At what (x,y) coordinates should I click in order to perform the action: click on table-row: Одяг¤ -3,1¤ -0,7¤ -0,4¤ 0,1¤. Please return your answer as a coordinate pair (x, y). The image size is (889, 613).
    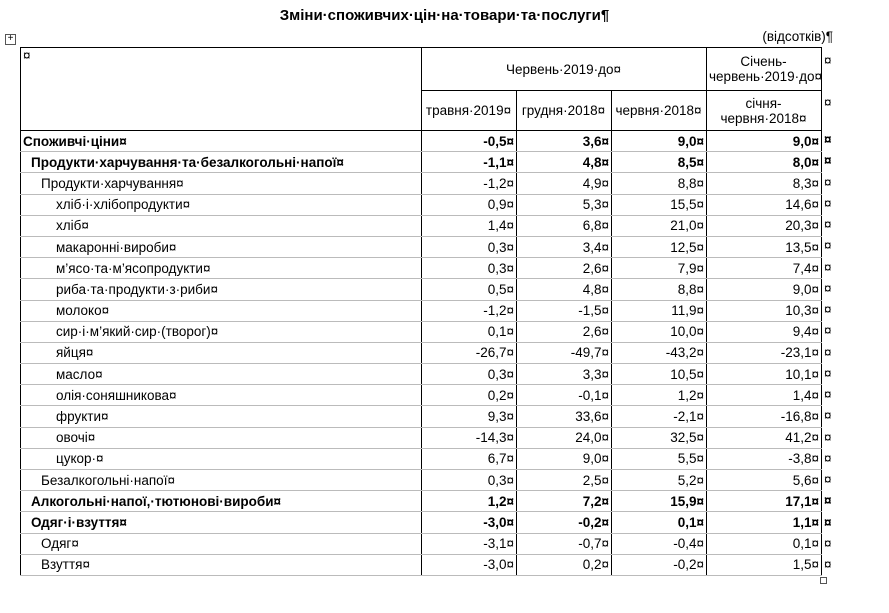
    Looking at the image, I should click on (421, 543).